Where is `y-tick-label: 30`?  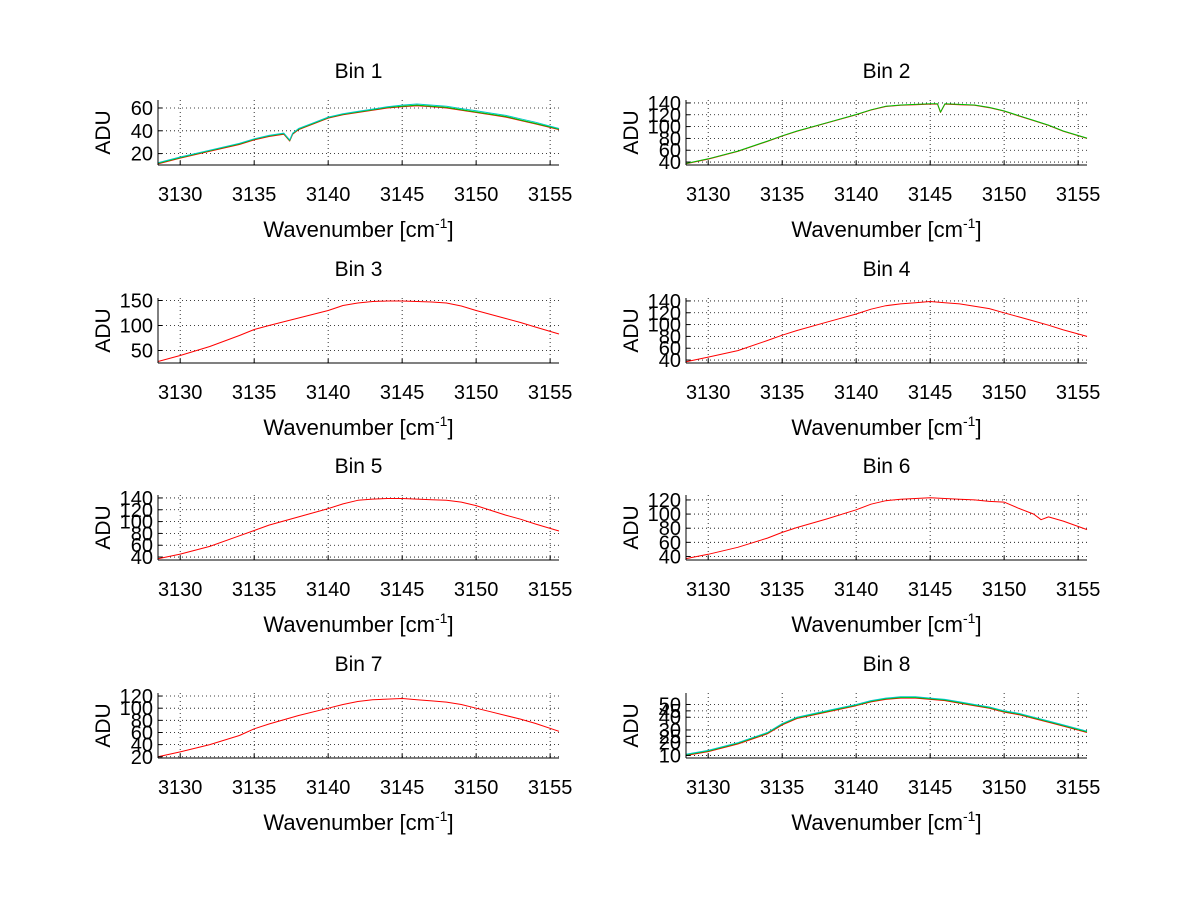 y-tick-label: 30 is located at coordinates (670, 731).